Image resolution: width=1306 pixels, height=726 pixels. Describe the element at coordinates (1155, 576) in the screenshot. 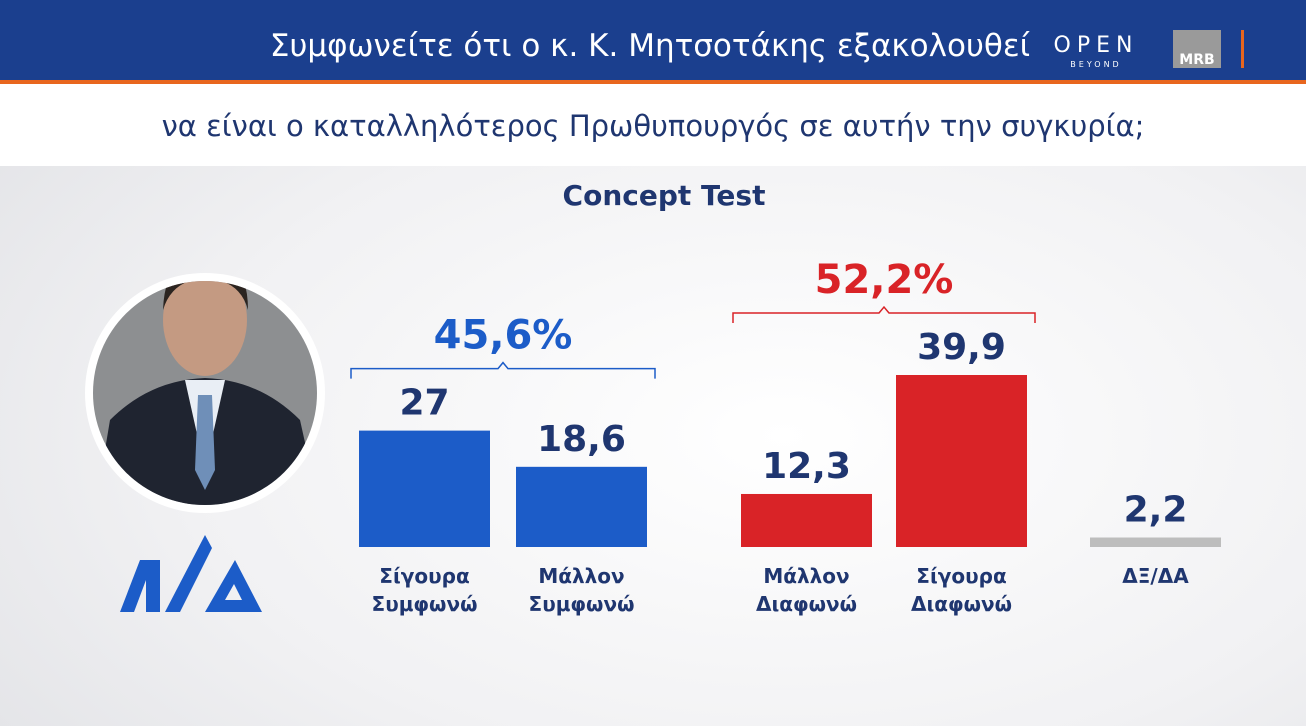

I see `category-label: ΔΞ/ΔΑ` at that location.